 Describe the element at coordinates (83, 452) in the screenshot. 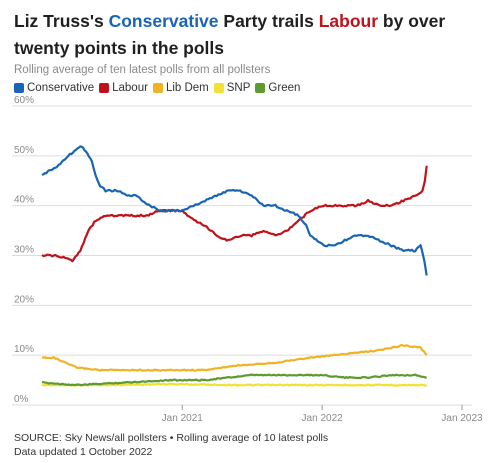

I see `updated-note: Data updated 1 October 2022` at that location.